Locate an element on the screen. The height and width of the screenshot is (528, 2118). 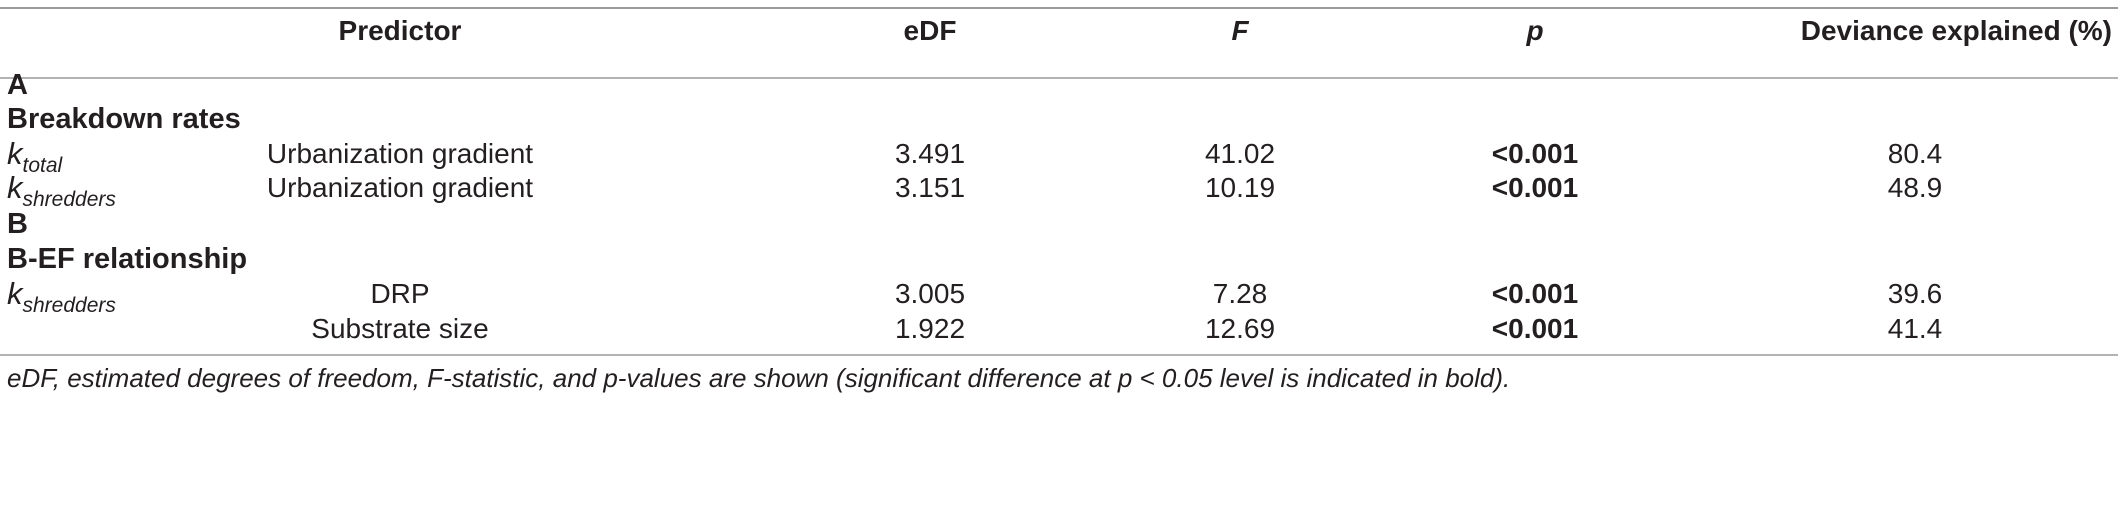
deviance-cell: 39.6 is located at coordinates (1915, 293).